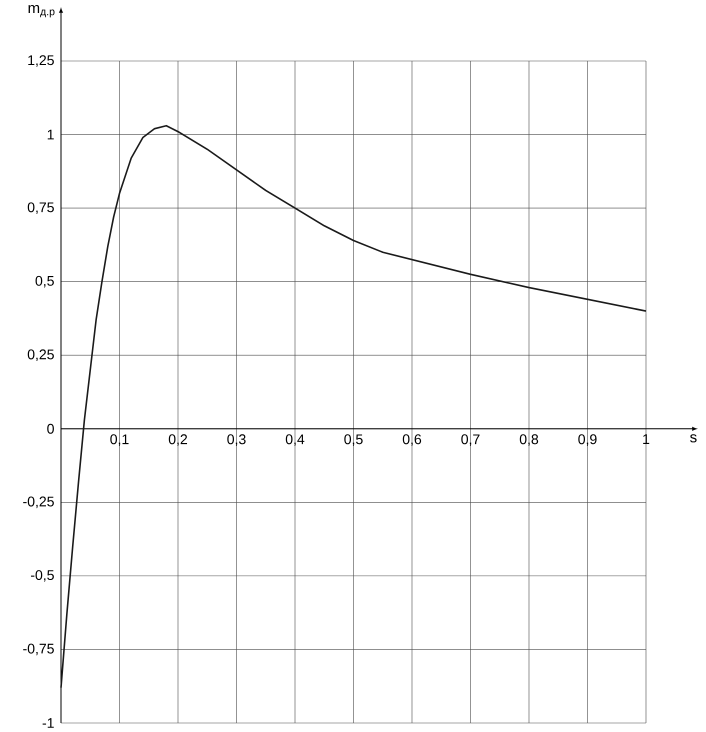 This screenshot has height=732, width=706. Describe the element at coordinates (236, 440) in the screenshot. I see `x-tick-label: 0,3` at that location.